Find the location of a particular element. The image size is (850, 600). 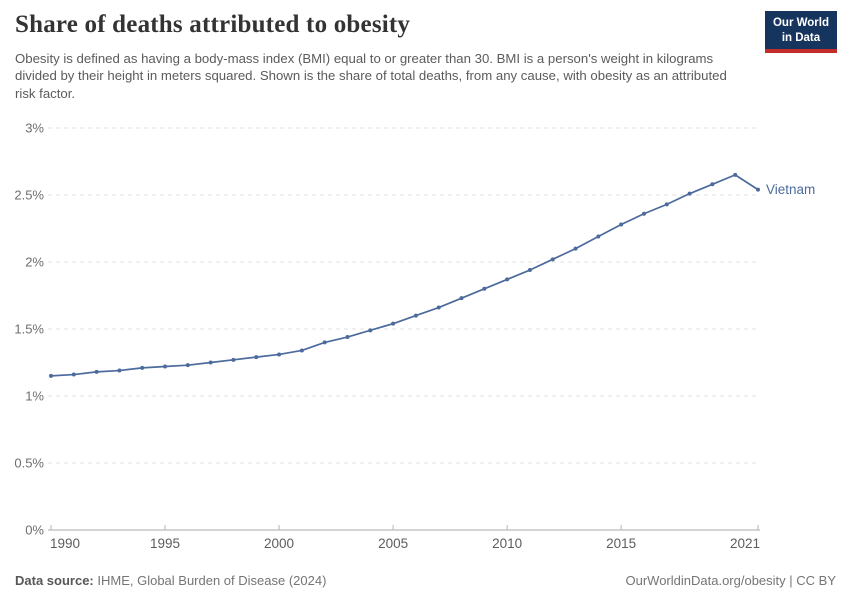

y-axis-tick-label: 0% is located at coordinates (34, 530).